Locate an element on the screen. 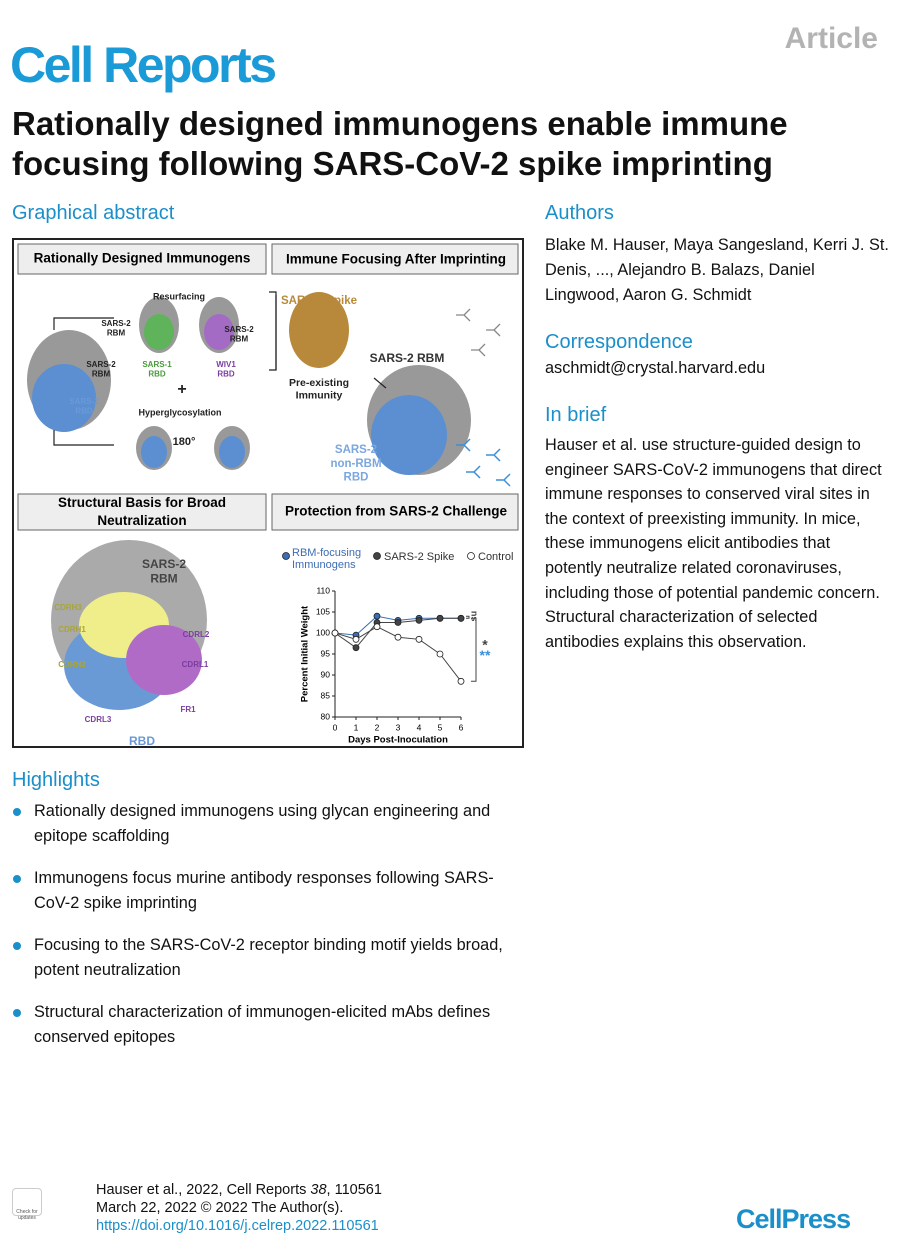 This screenshot has width=900, height=1260. y-tick-label: 85 is located at coordinates (326, 695).